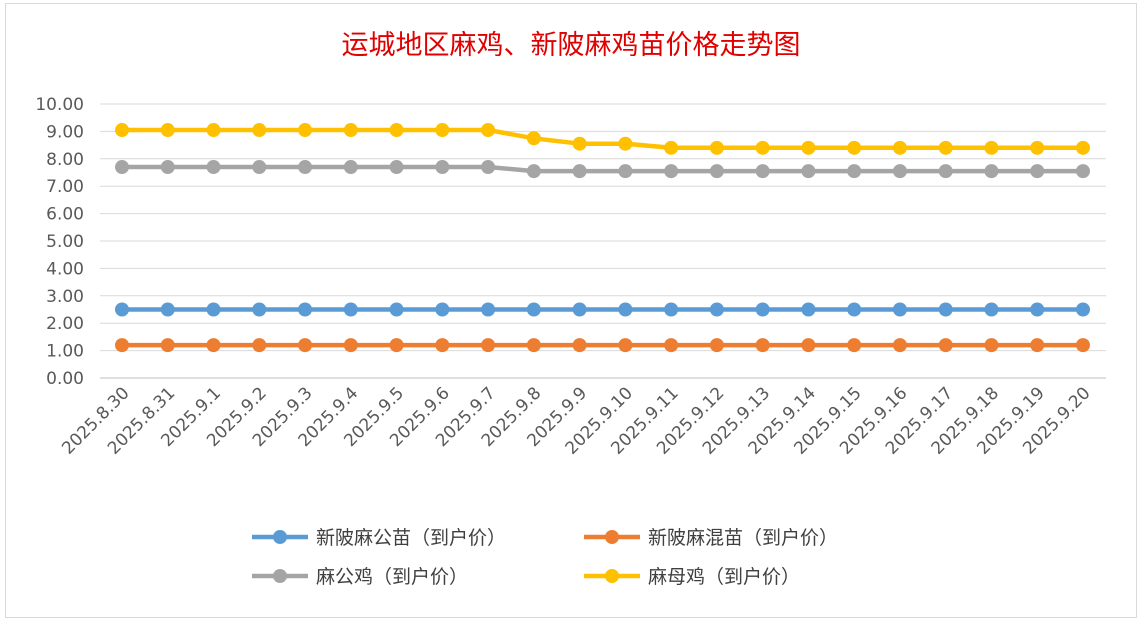  Describe the element at coordinates (692, 577) in the screenshot. I see `legend-item: 麻母鸡（到户价）` at that location.